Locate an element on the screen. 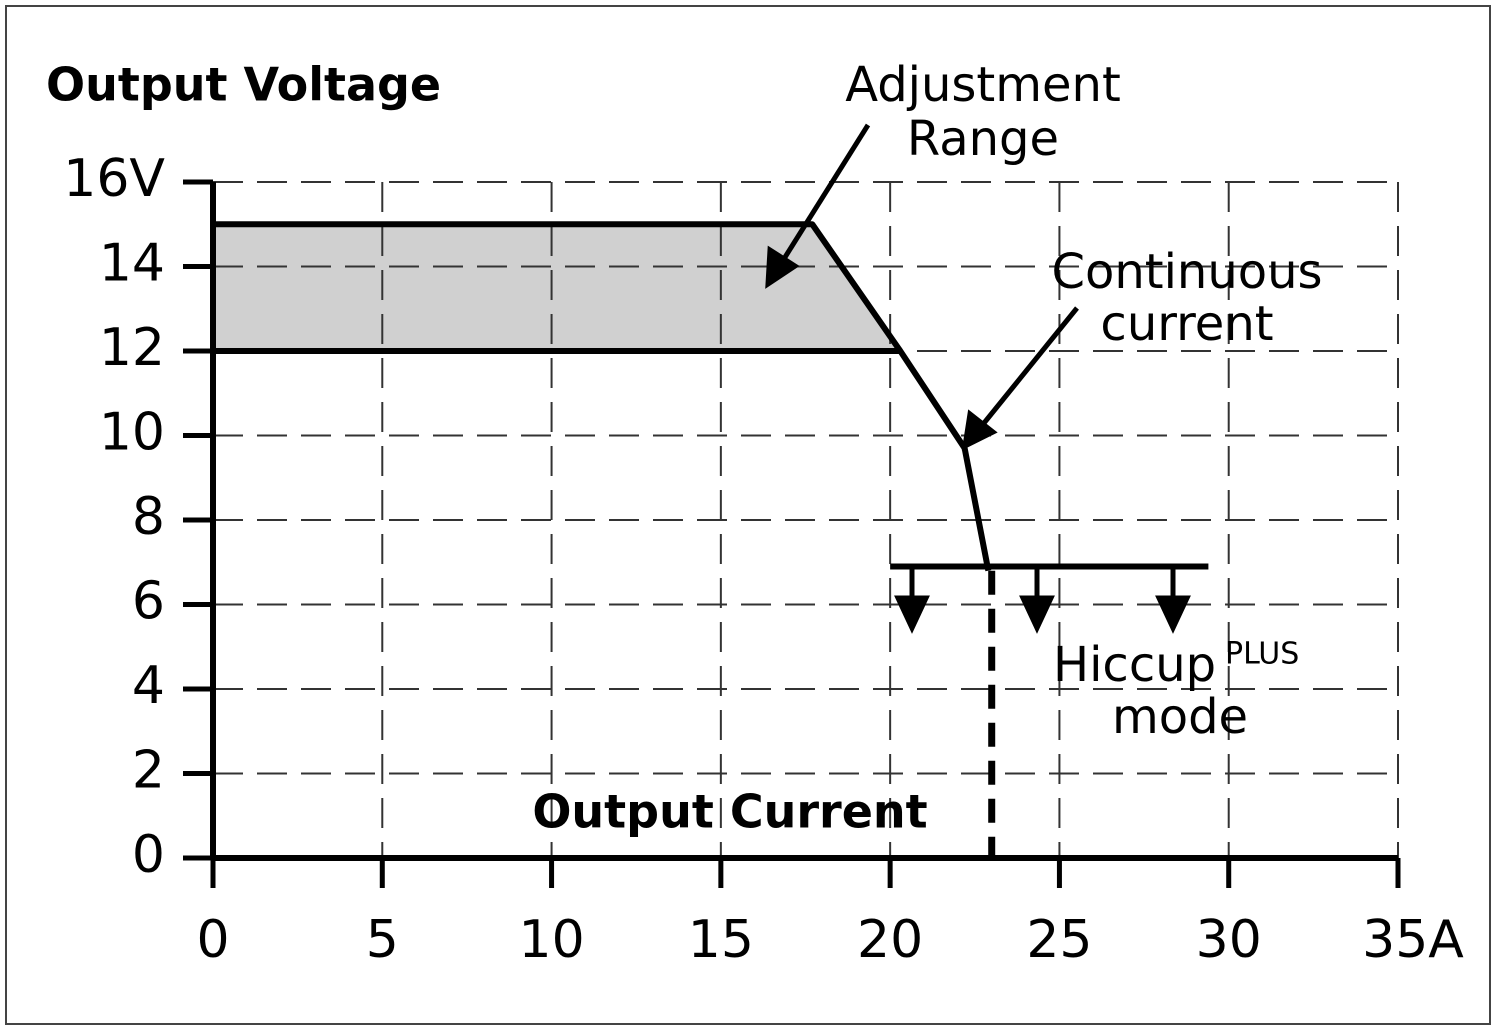 The height and width of the screenshot is (1033, 1500). x-tick-label: 10 is located at coordinates (551, 940).